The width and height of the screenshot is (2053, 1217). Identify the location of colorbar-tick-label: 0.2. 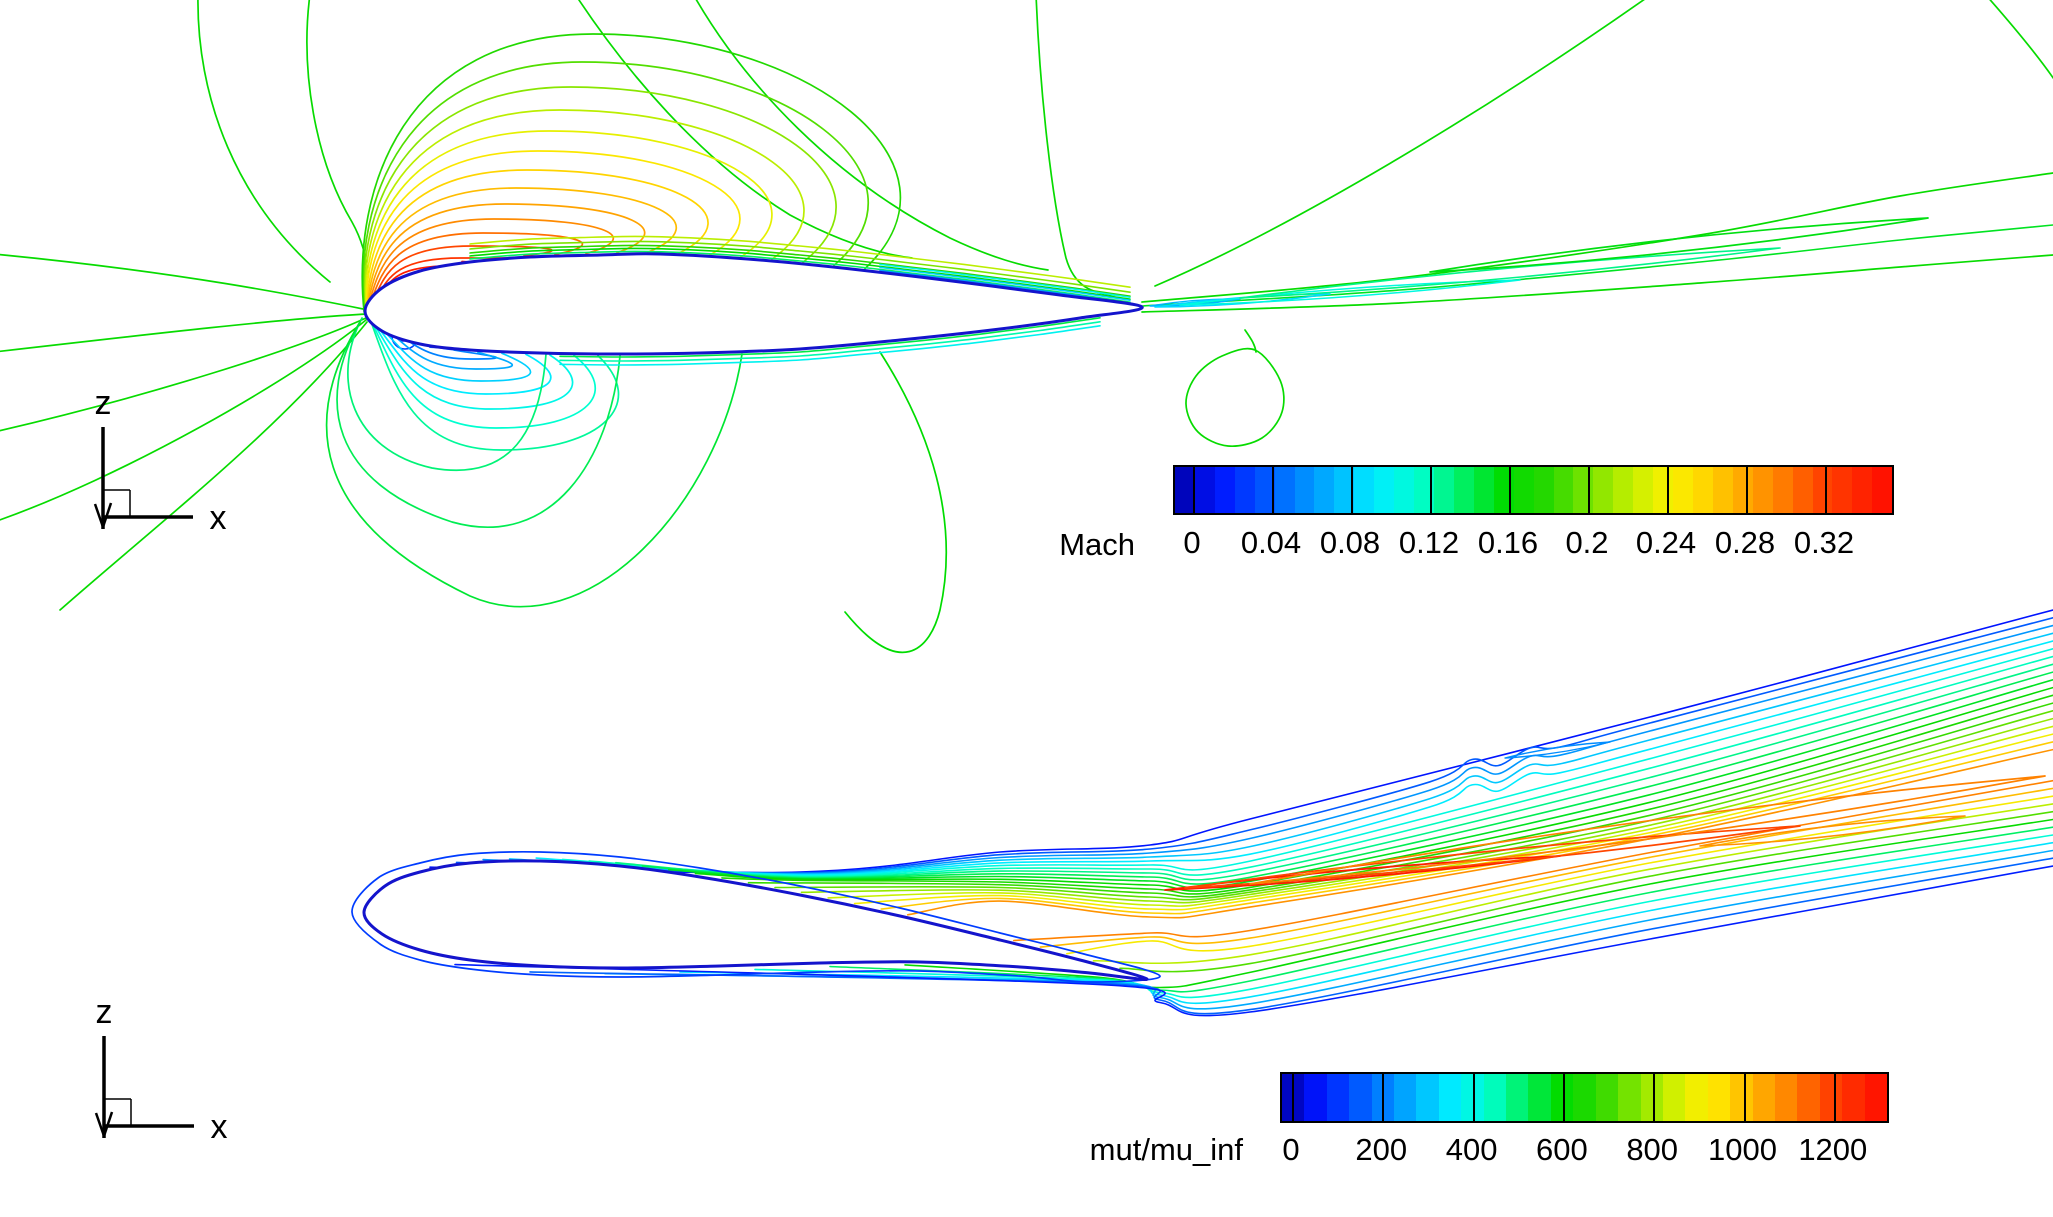
(1587, 542).